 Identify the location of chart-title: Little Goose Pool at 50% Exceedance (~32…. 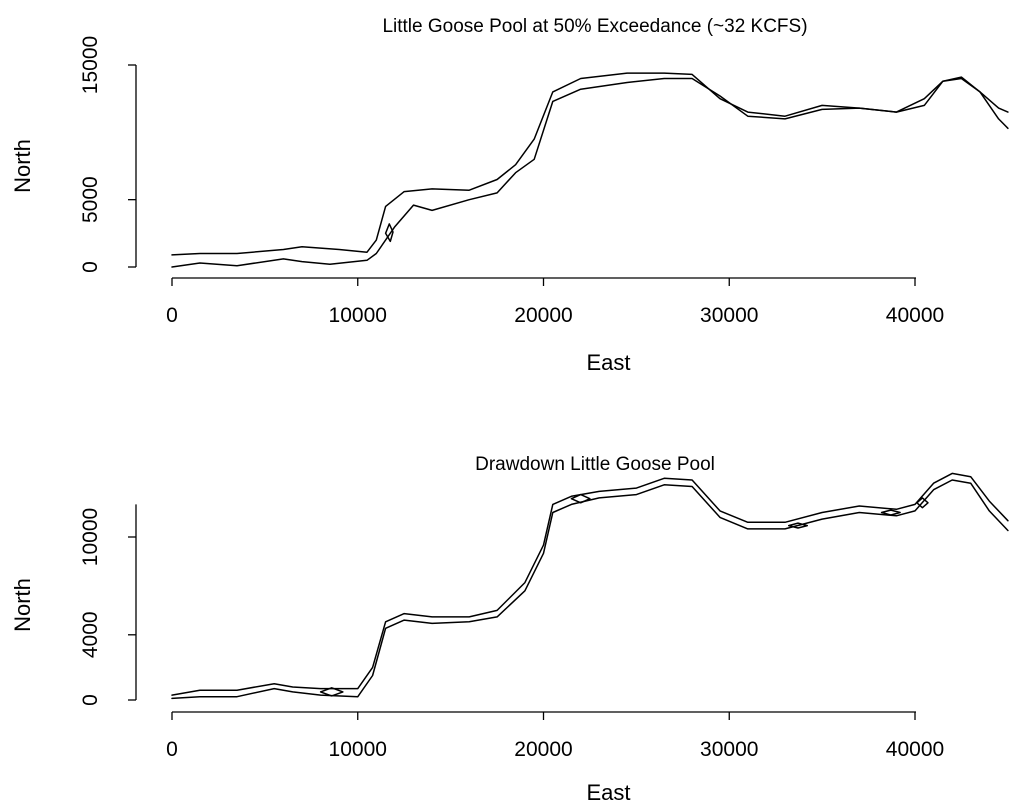
(594, 26).